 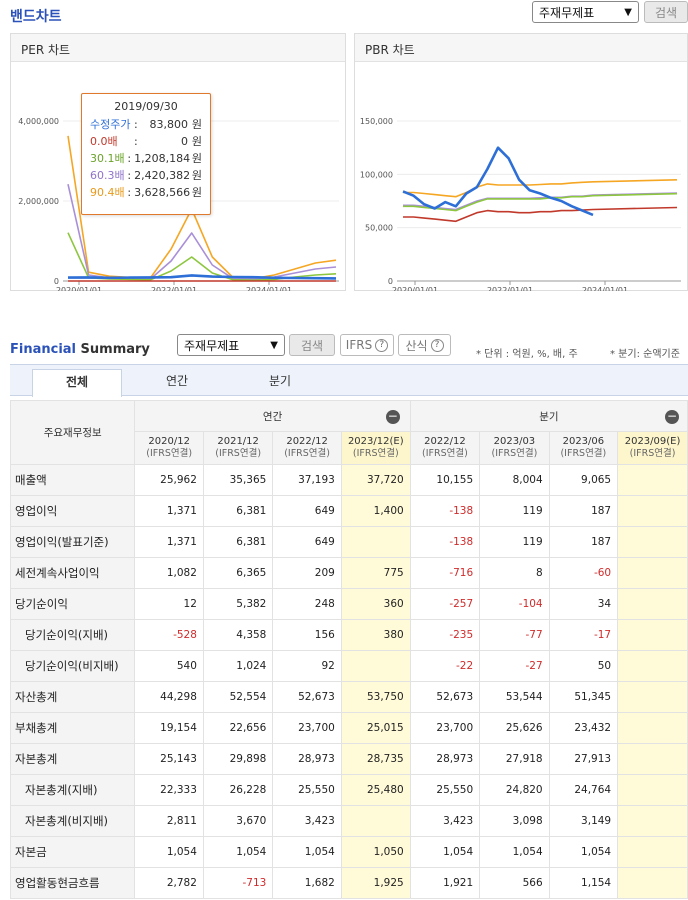 What do you see at coordinates (585, 12) in the screenshot?
I see `band-statement-select: 주재무제표 ▼` at bounding box center [585, 12].